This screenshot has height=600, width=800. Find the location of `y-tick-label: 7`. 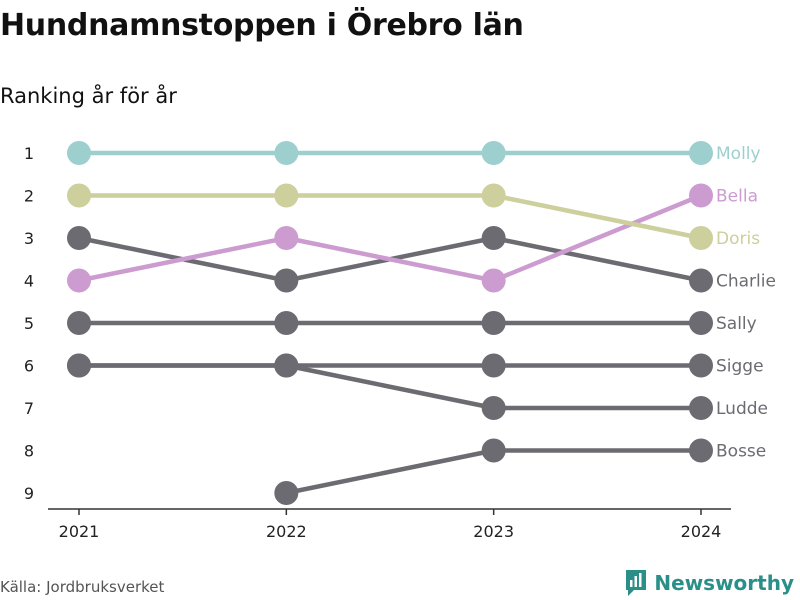

y-tick-label: 7 is located at coordinates (29, 408).